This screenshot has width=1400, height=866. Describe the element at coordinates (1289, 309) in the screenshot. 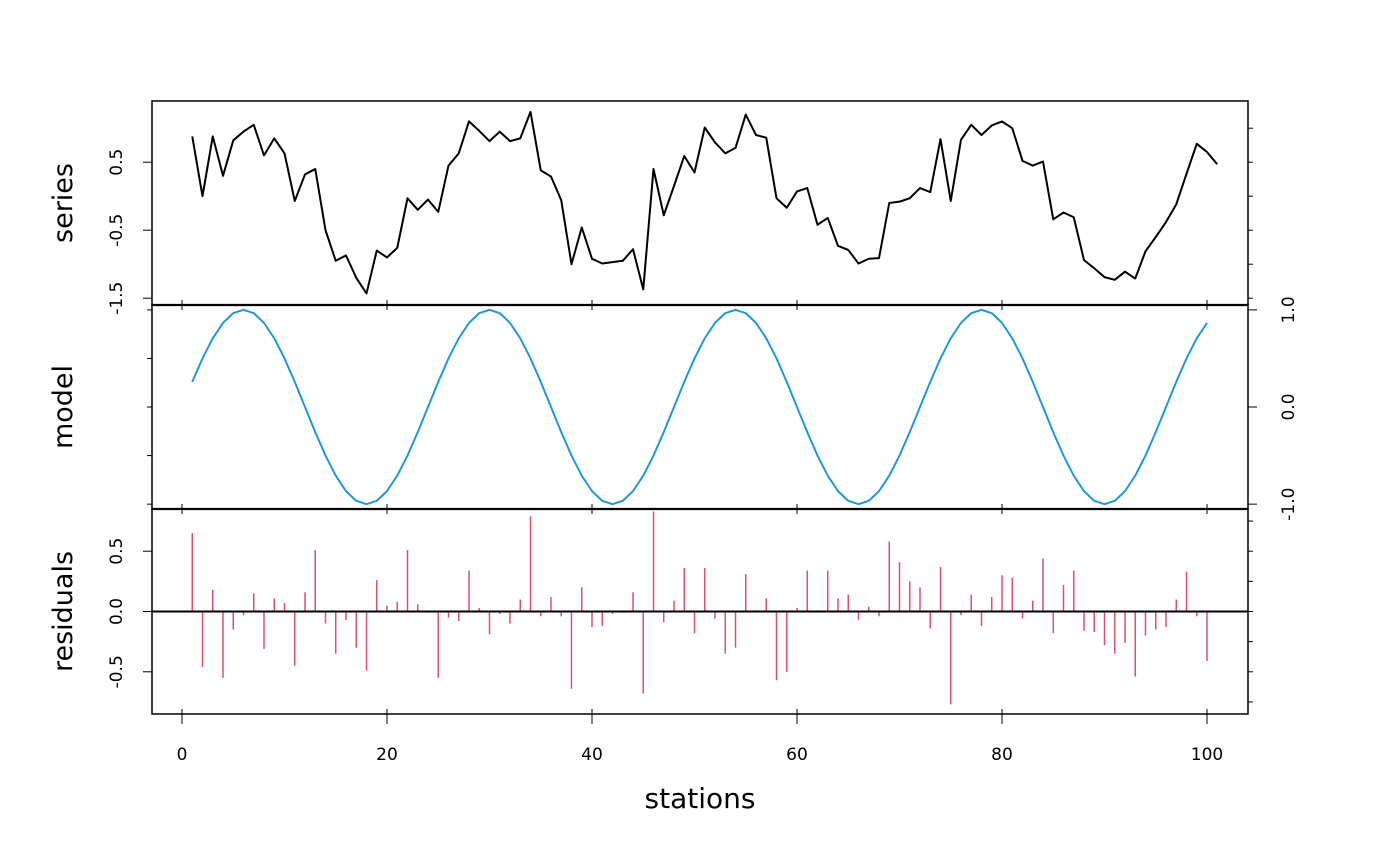

I see `y-tick-label: 1.0` at that location.